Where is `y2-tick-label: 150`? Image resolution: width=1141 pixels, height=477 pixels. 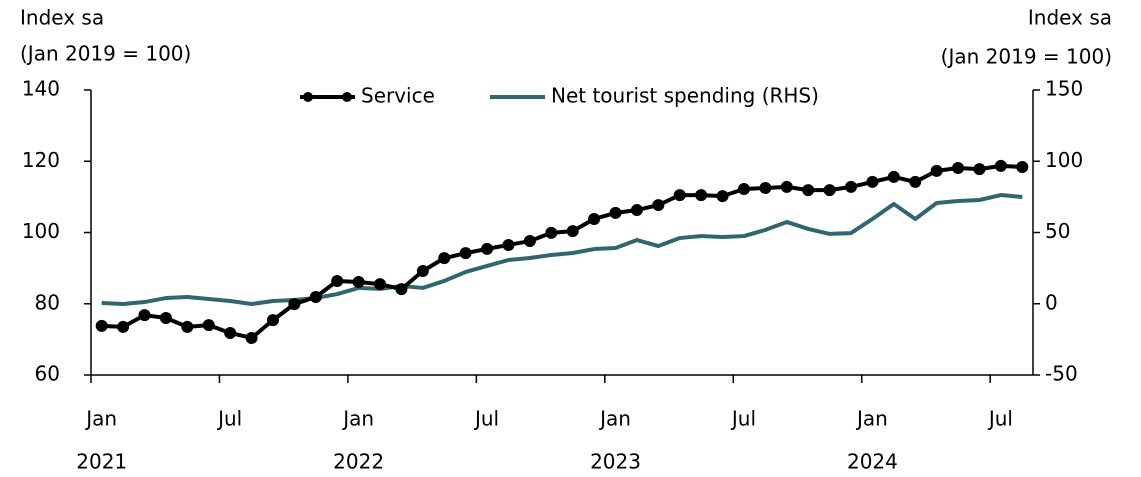 y2-tick-label: 150 is located at coordinates (1064, 89).